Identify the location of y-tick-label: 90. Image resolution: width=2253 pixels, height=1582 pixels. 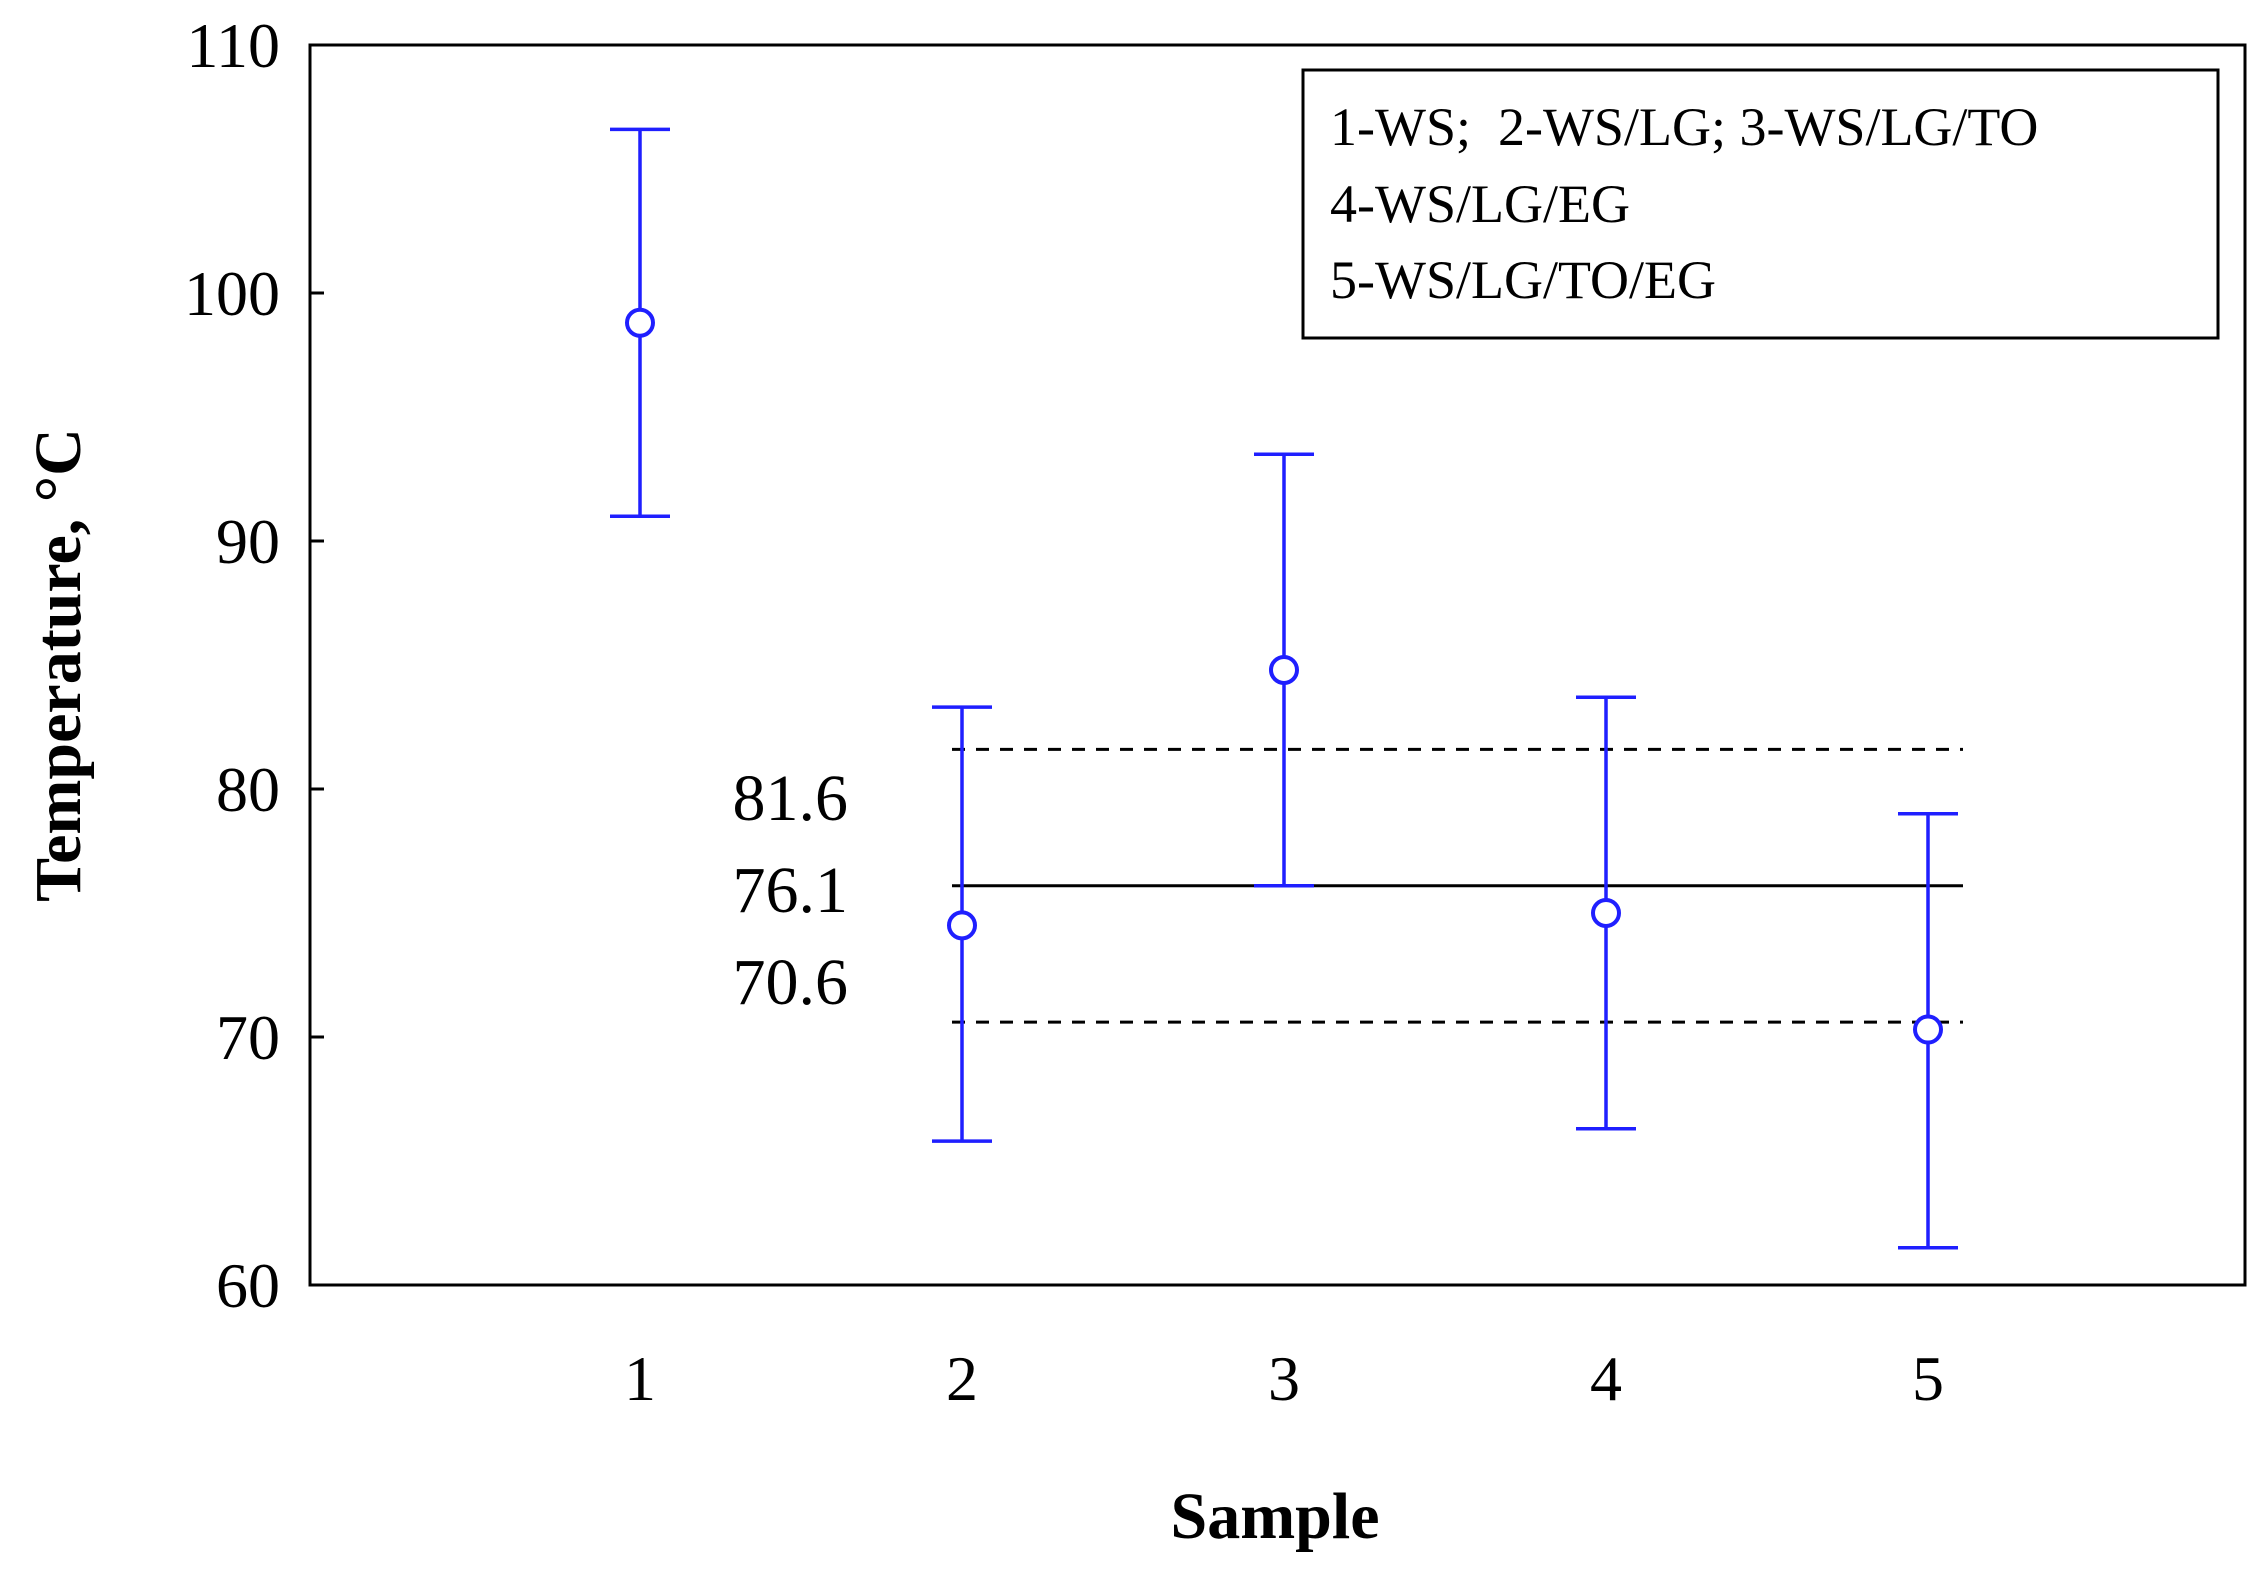
(248, 541).